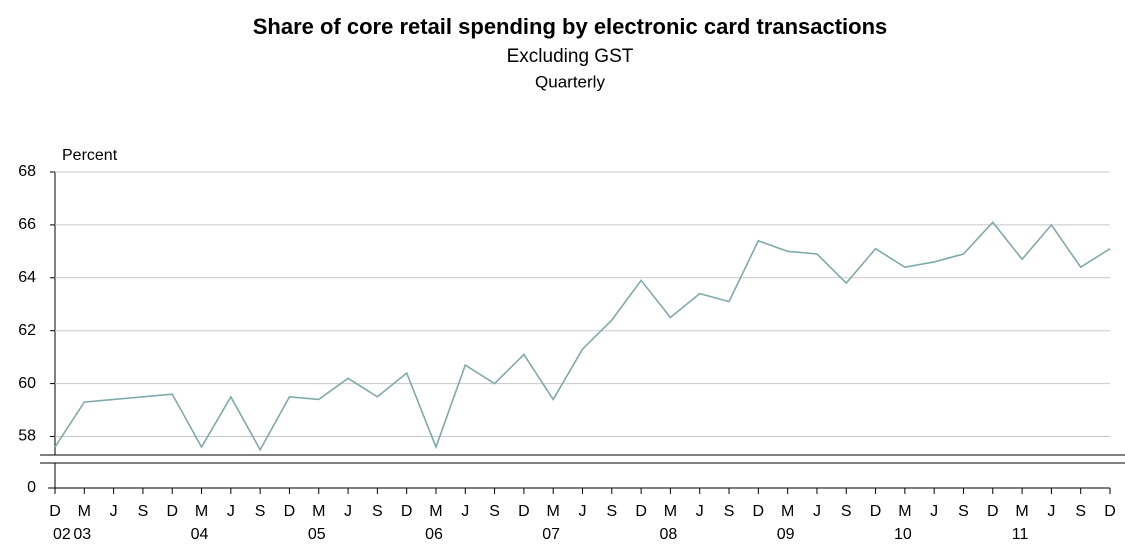 This screenshot has width=1125, height=549. Describe the element at coordinates (27, 330) in the screenshot. I see `y-tick-label: 62` at that location.